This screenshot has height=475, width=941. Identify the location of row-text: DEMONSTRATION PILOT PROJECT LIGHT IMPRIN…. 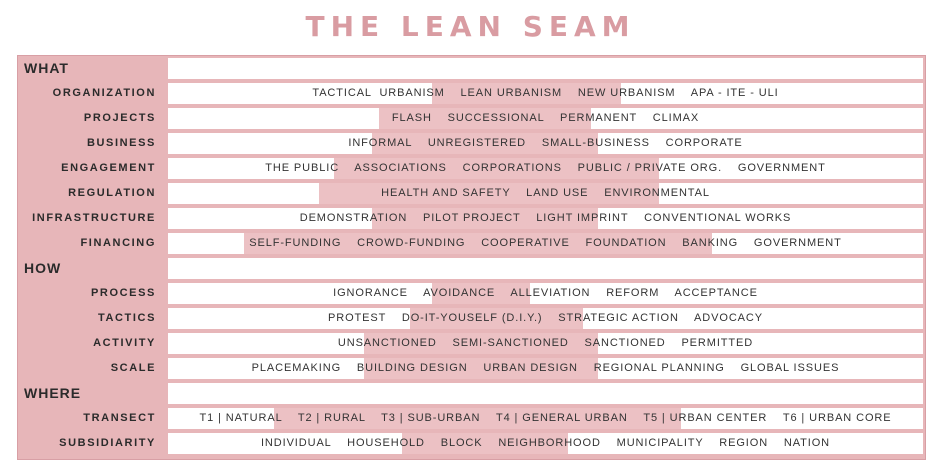
(545, 218).